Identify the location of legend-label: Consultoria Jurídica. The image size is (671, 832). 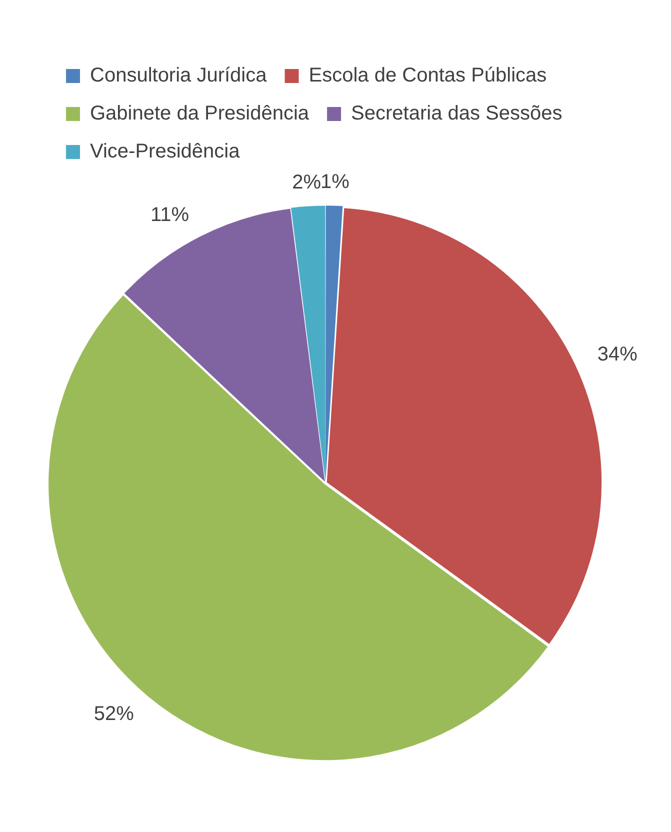
(179, 75).